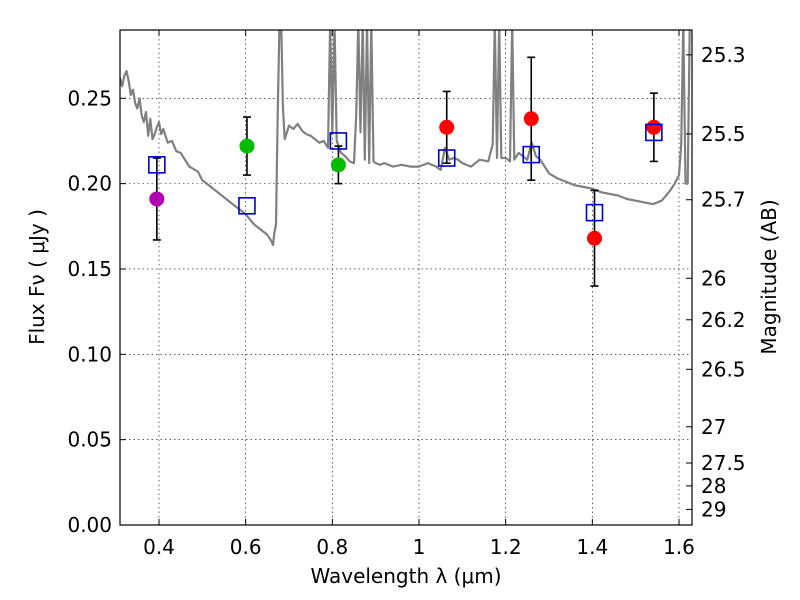 This screenshot has width=800, height=600. What do you see at coordinates (723, 200) in the screenshot?
I see `mag-tick-label: 25.7` at bounding box center [723, 200].